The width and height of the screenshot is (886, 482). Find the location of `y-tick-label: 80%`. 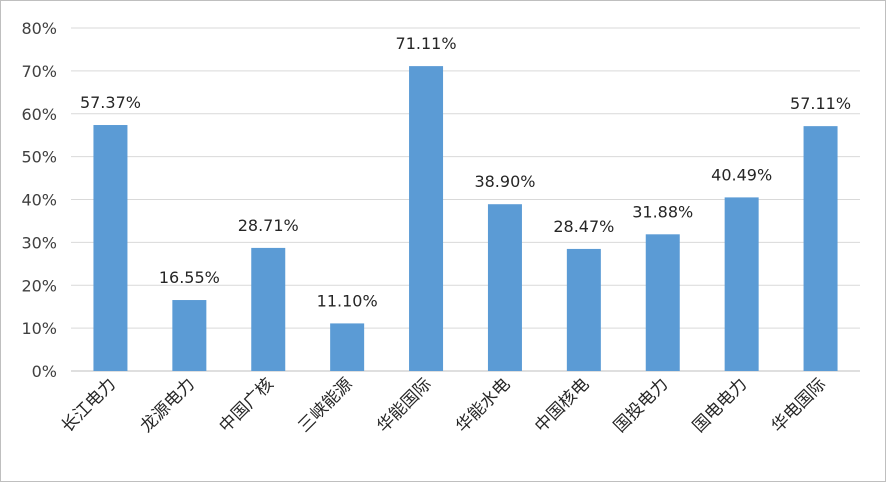

y-tick-label: 80% is located at coordinates (39, 28).